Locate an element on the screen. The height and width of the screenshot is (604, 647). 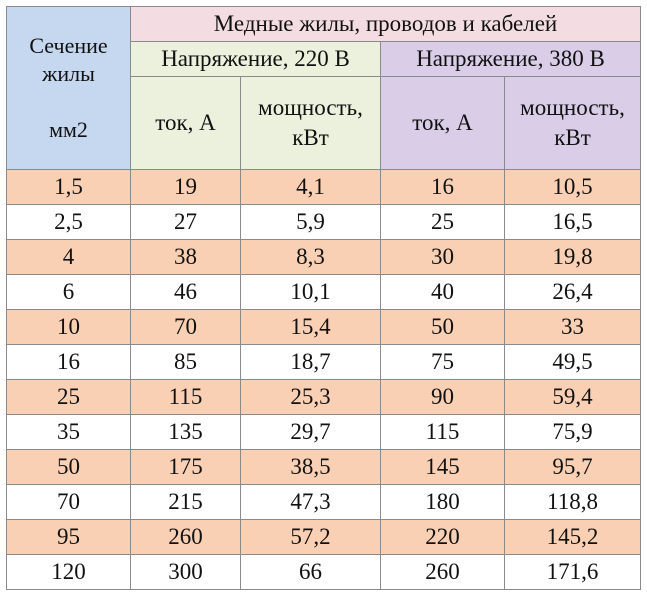
table-row: 25 115 25,3 90 59,4 is located at coordinates (323, 397).